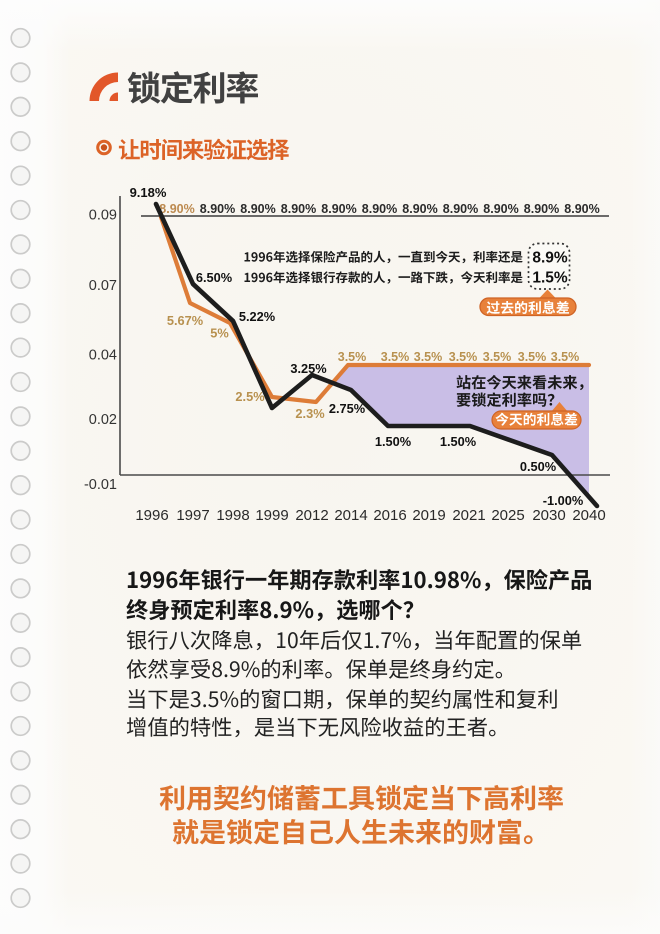 This screenshot has width=660, height=934. Describe the element at coordinates (232, 515) in the screenshot. I see `svg-text: 1998` at that location.